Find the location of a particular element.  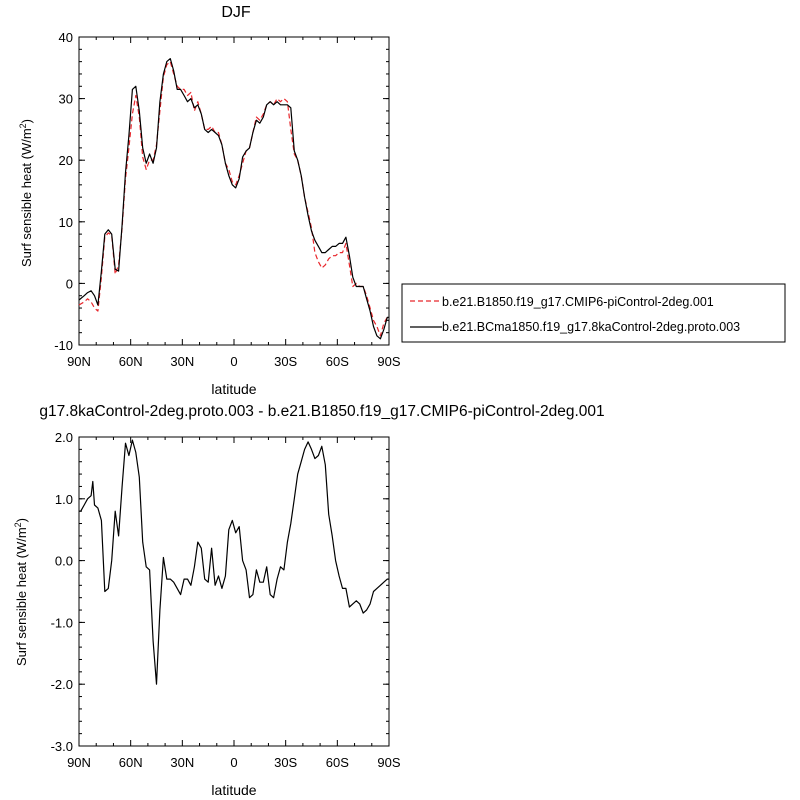

legend-box is located at coordinates (593, 313).